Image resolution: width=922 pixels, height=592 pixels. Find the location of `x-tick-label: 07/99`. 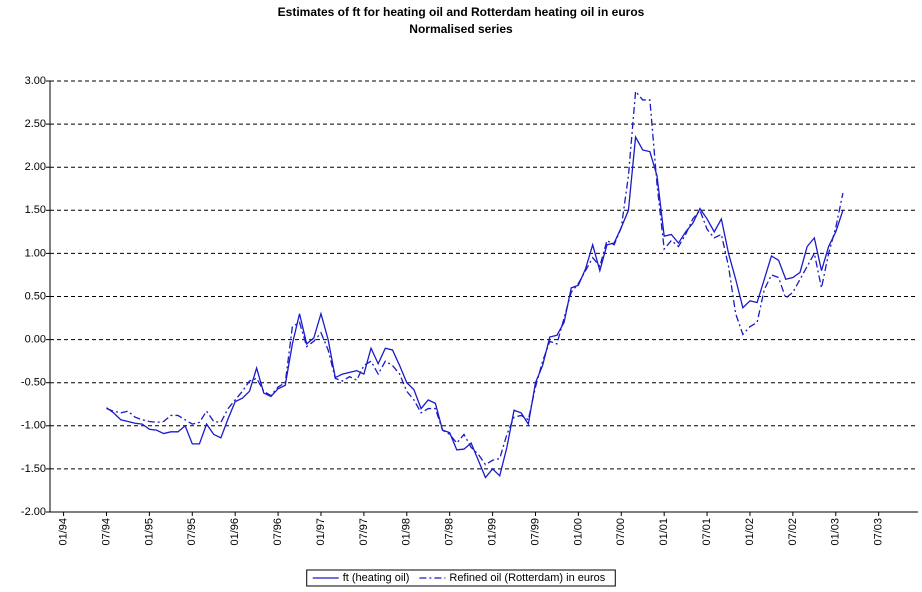

x-tick-label: 07/99 is located at coordinates (535, 532).